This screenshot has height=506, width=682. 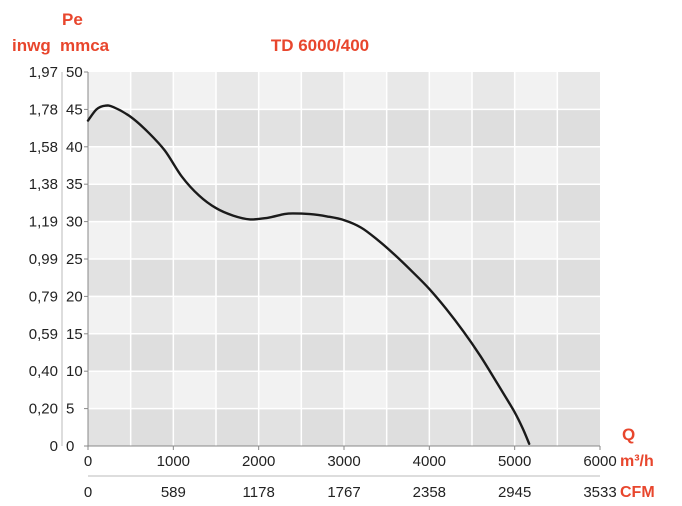 I want to click on x-tick-label: 5000, so click(x=514, y=461).